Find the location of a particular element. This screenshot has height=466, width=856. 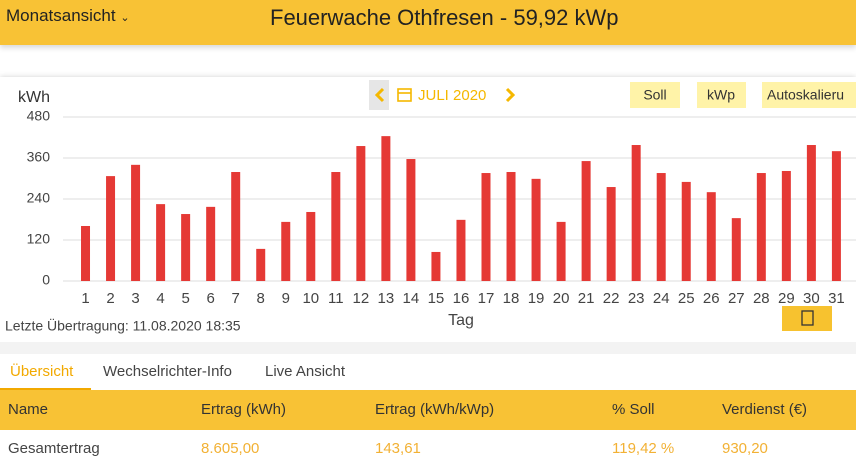

kwp-button is located at coordinates (721, 95).